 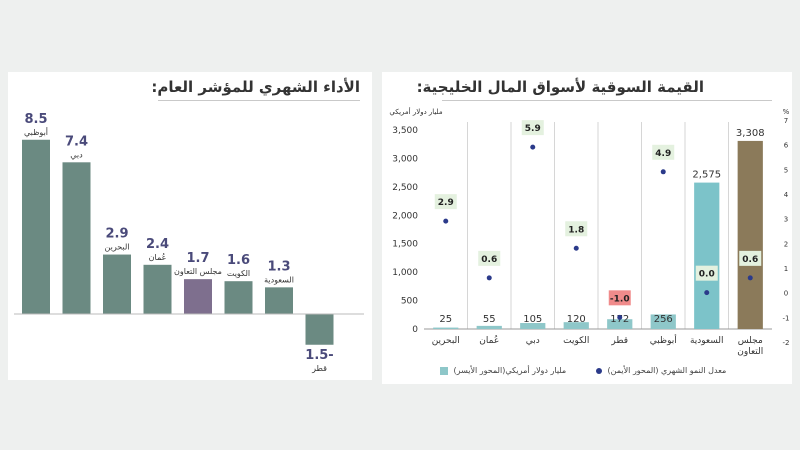 What do you see at coordinates (576, 319) in the screenshot?
I see `market-bar-value: 120` at bounding box center [576, 319].